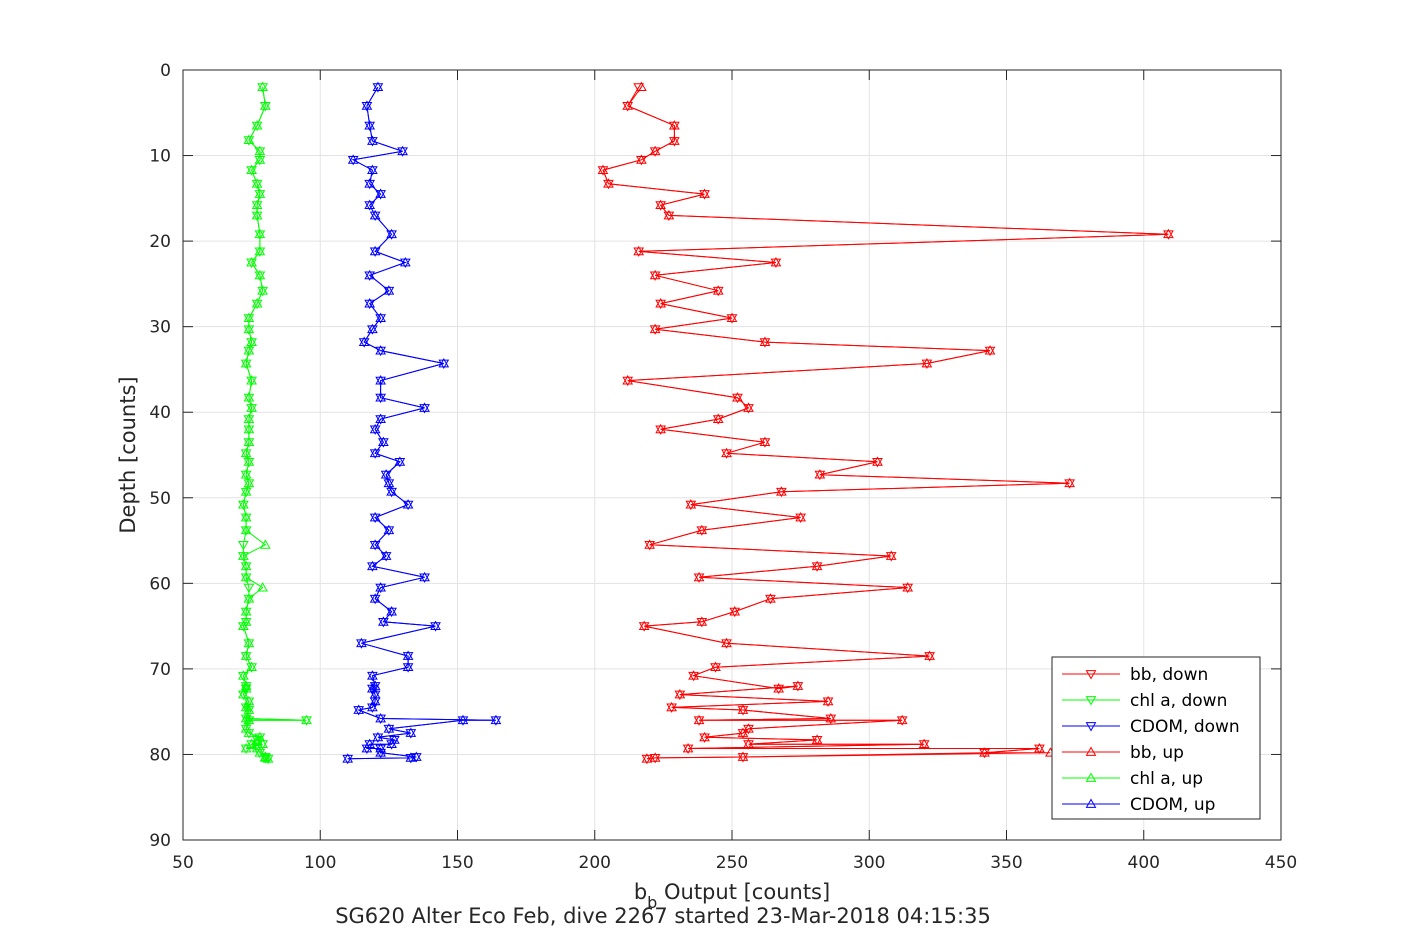  Describe the element at coordinates (1006, 863) in the screenshot. I see `x-tick-label: 350` at that location.